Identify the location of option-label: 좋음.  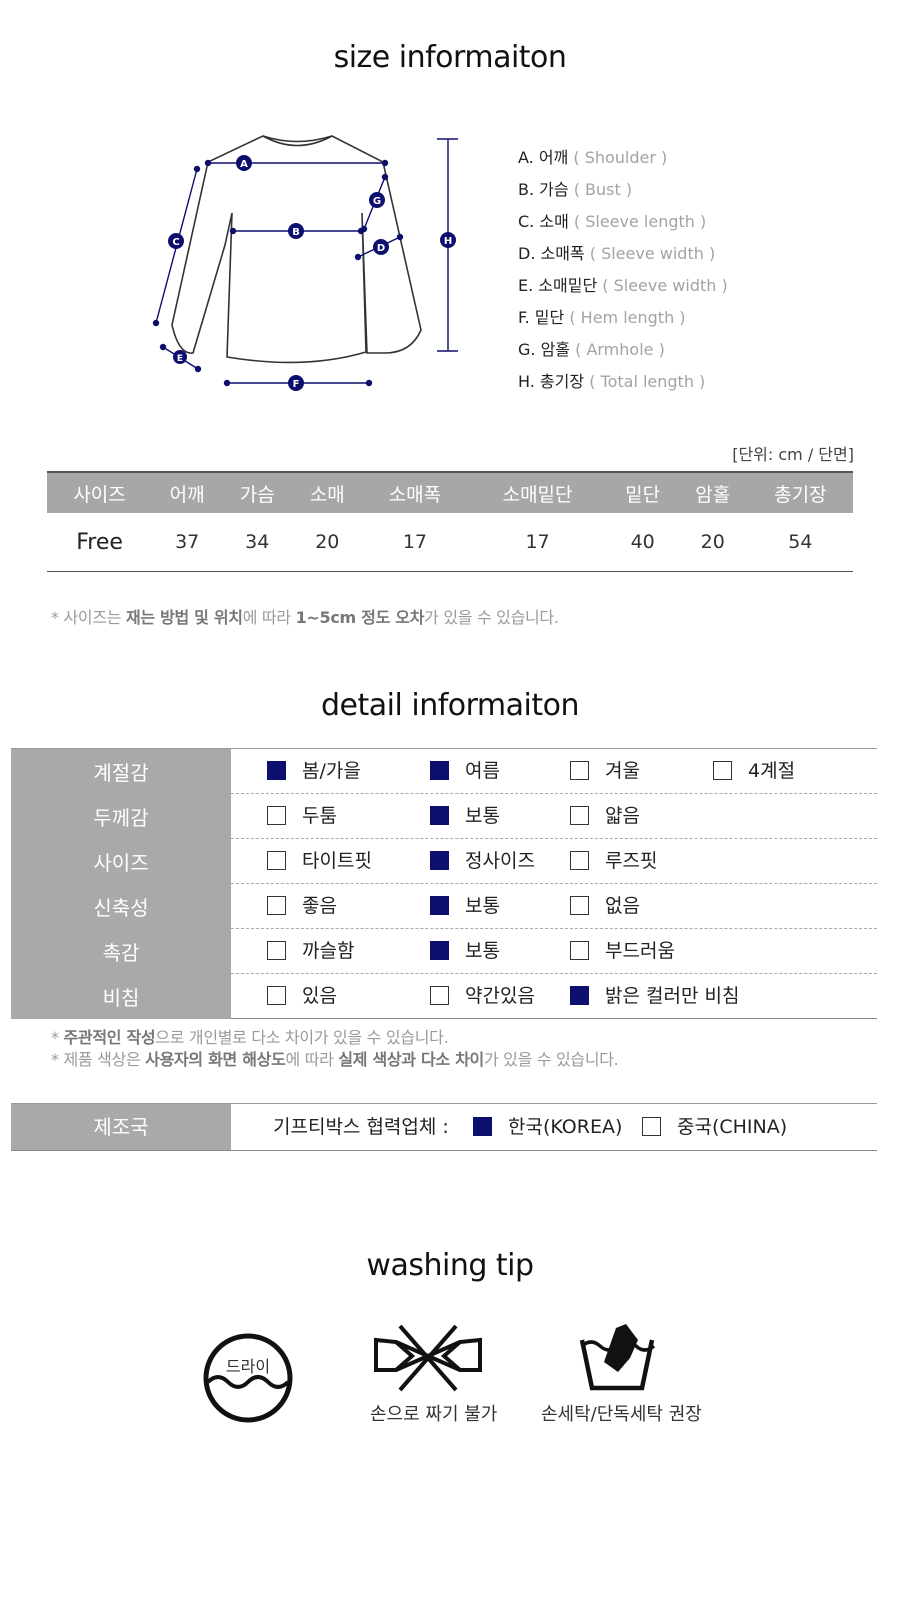
(319, 906).